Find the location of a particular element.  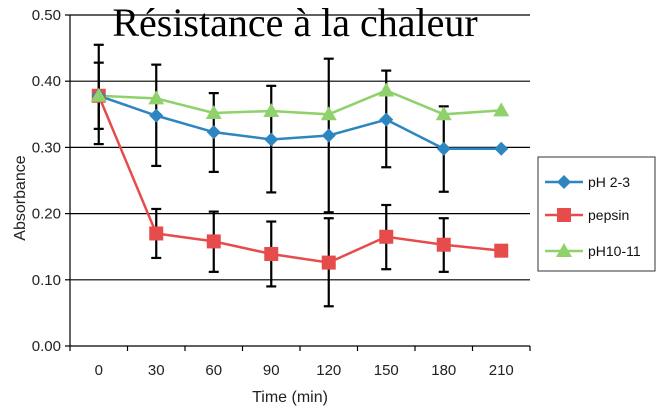

legend-label-0: pH 2-3 is located at coordinates (609, 182).